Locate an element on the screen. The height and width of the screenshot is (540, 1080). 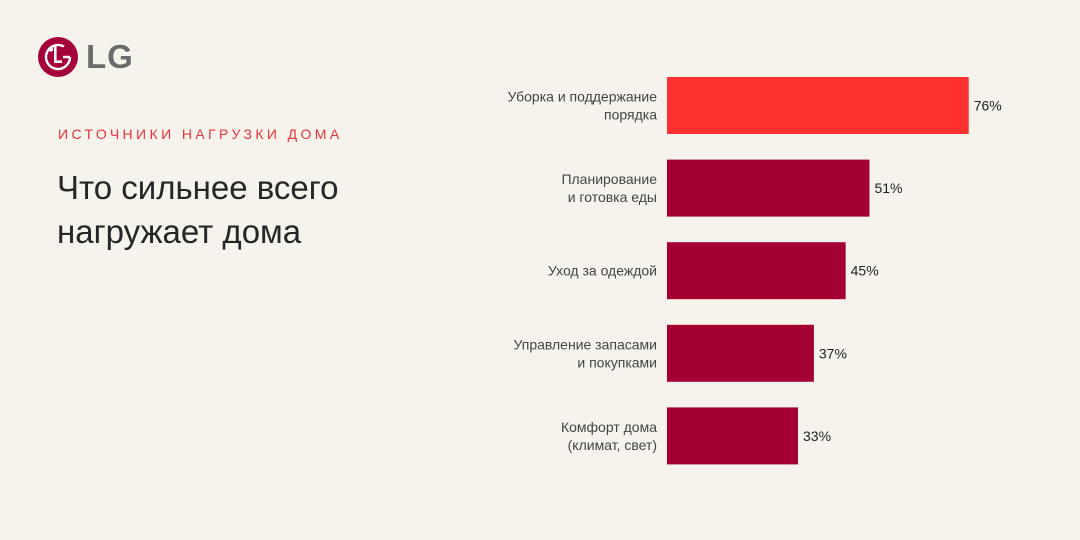
bar-value-label-4: 37% is located at coordinates (833, 353).